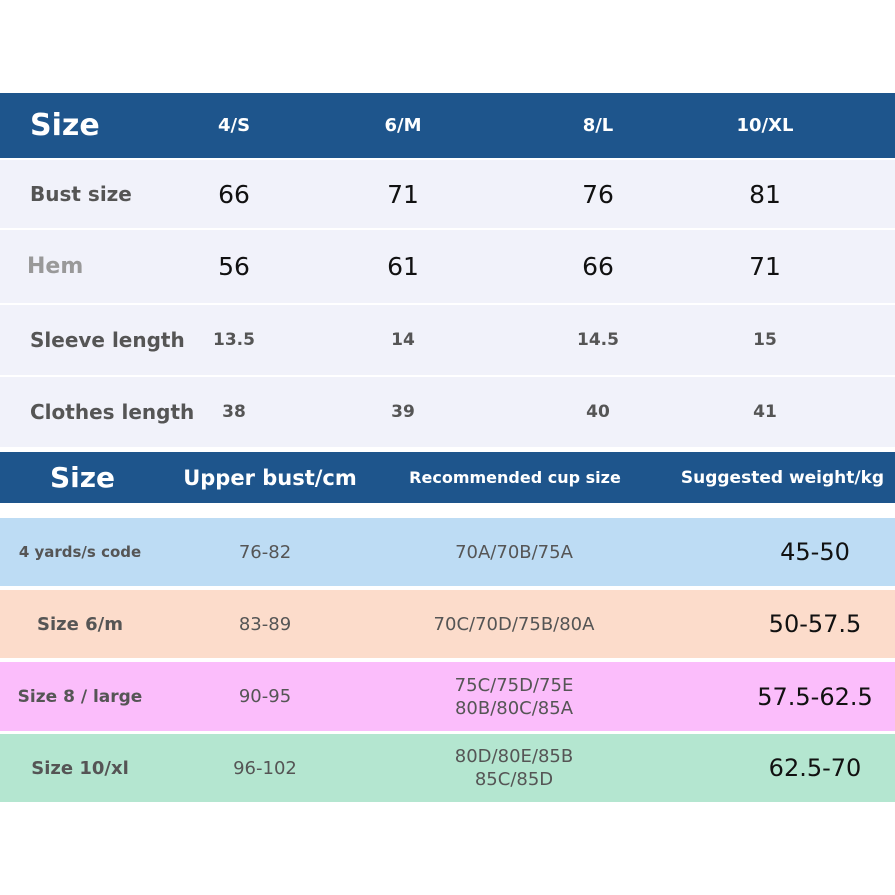  I want to click on cup-size-line: 70C/70D/75B/80A, so click(514, 624).